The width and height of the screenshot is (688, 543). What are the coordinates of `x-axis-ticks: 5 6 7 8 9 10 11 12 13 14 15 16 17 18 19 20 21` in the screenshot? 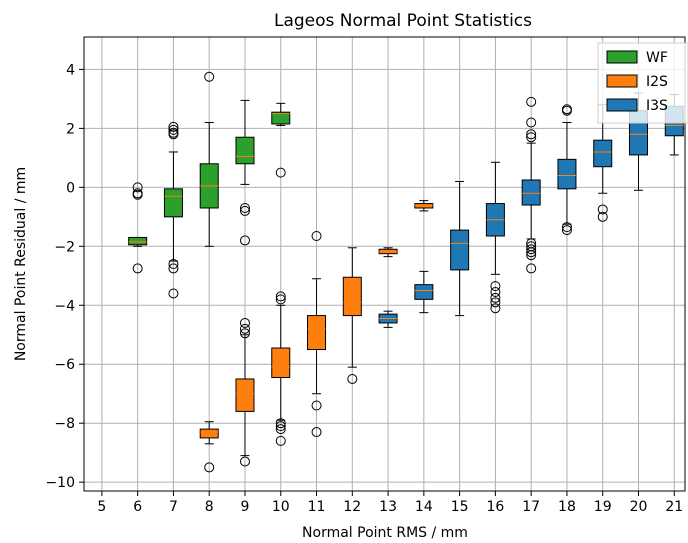 It's located at (390, 503).